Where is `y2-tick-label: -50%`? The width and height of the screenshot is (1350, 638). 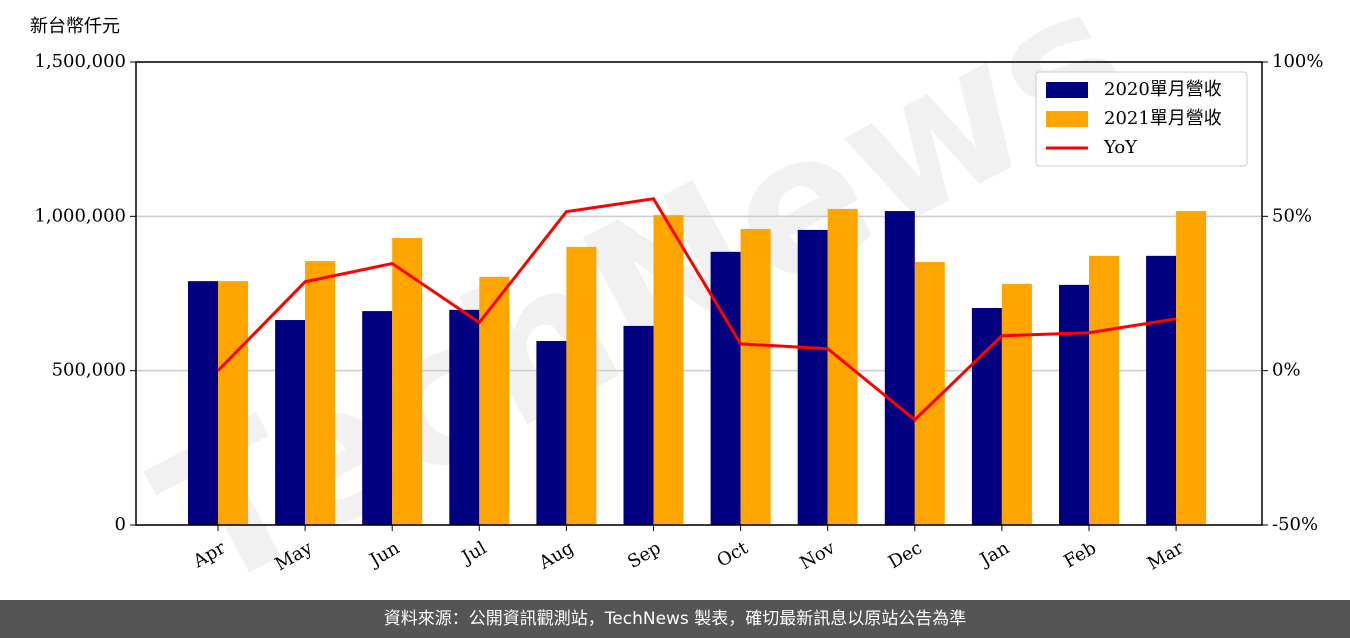 y2-tick-label: -50% is located at coordinates (1295, 524).